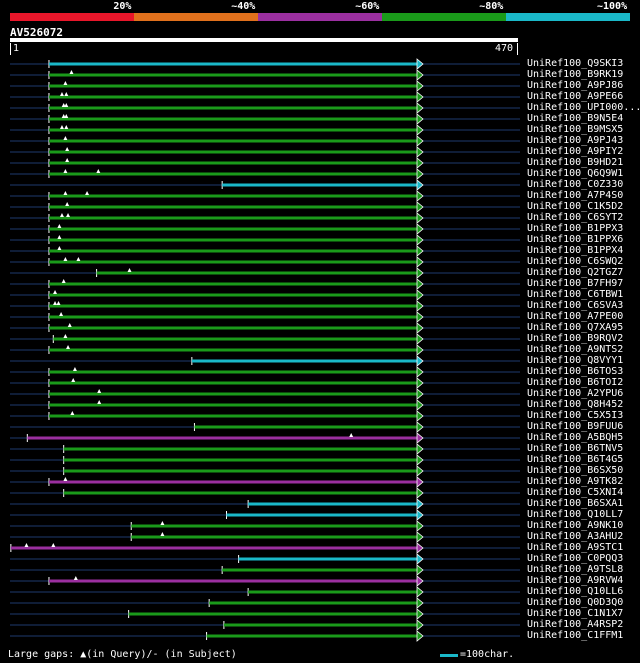  I want to click on hit-label: UniRef100_B9HD21, so click(575, 162).